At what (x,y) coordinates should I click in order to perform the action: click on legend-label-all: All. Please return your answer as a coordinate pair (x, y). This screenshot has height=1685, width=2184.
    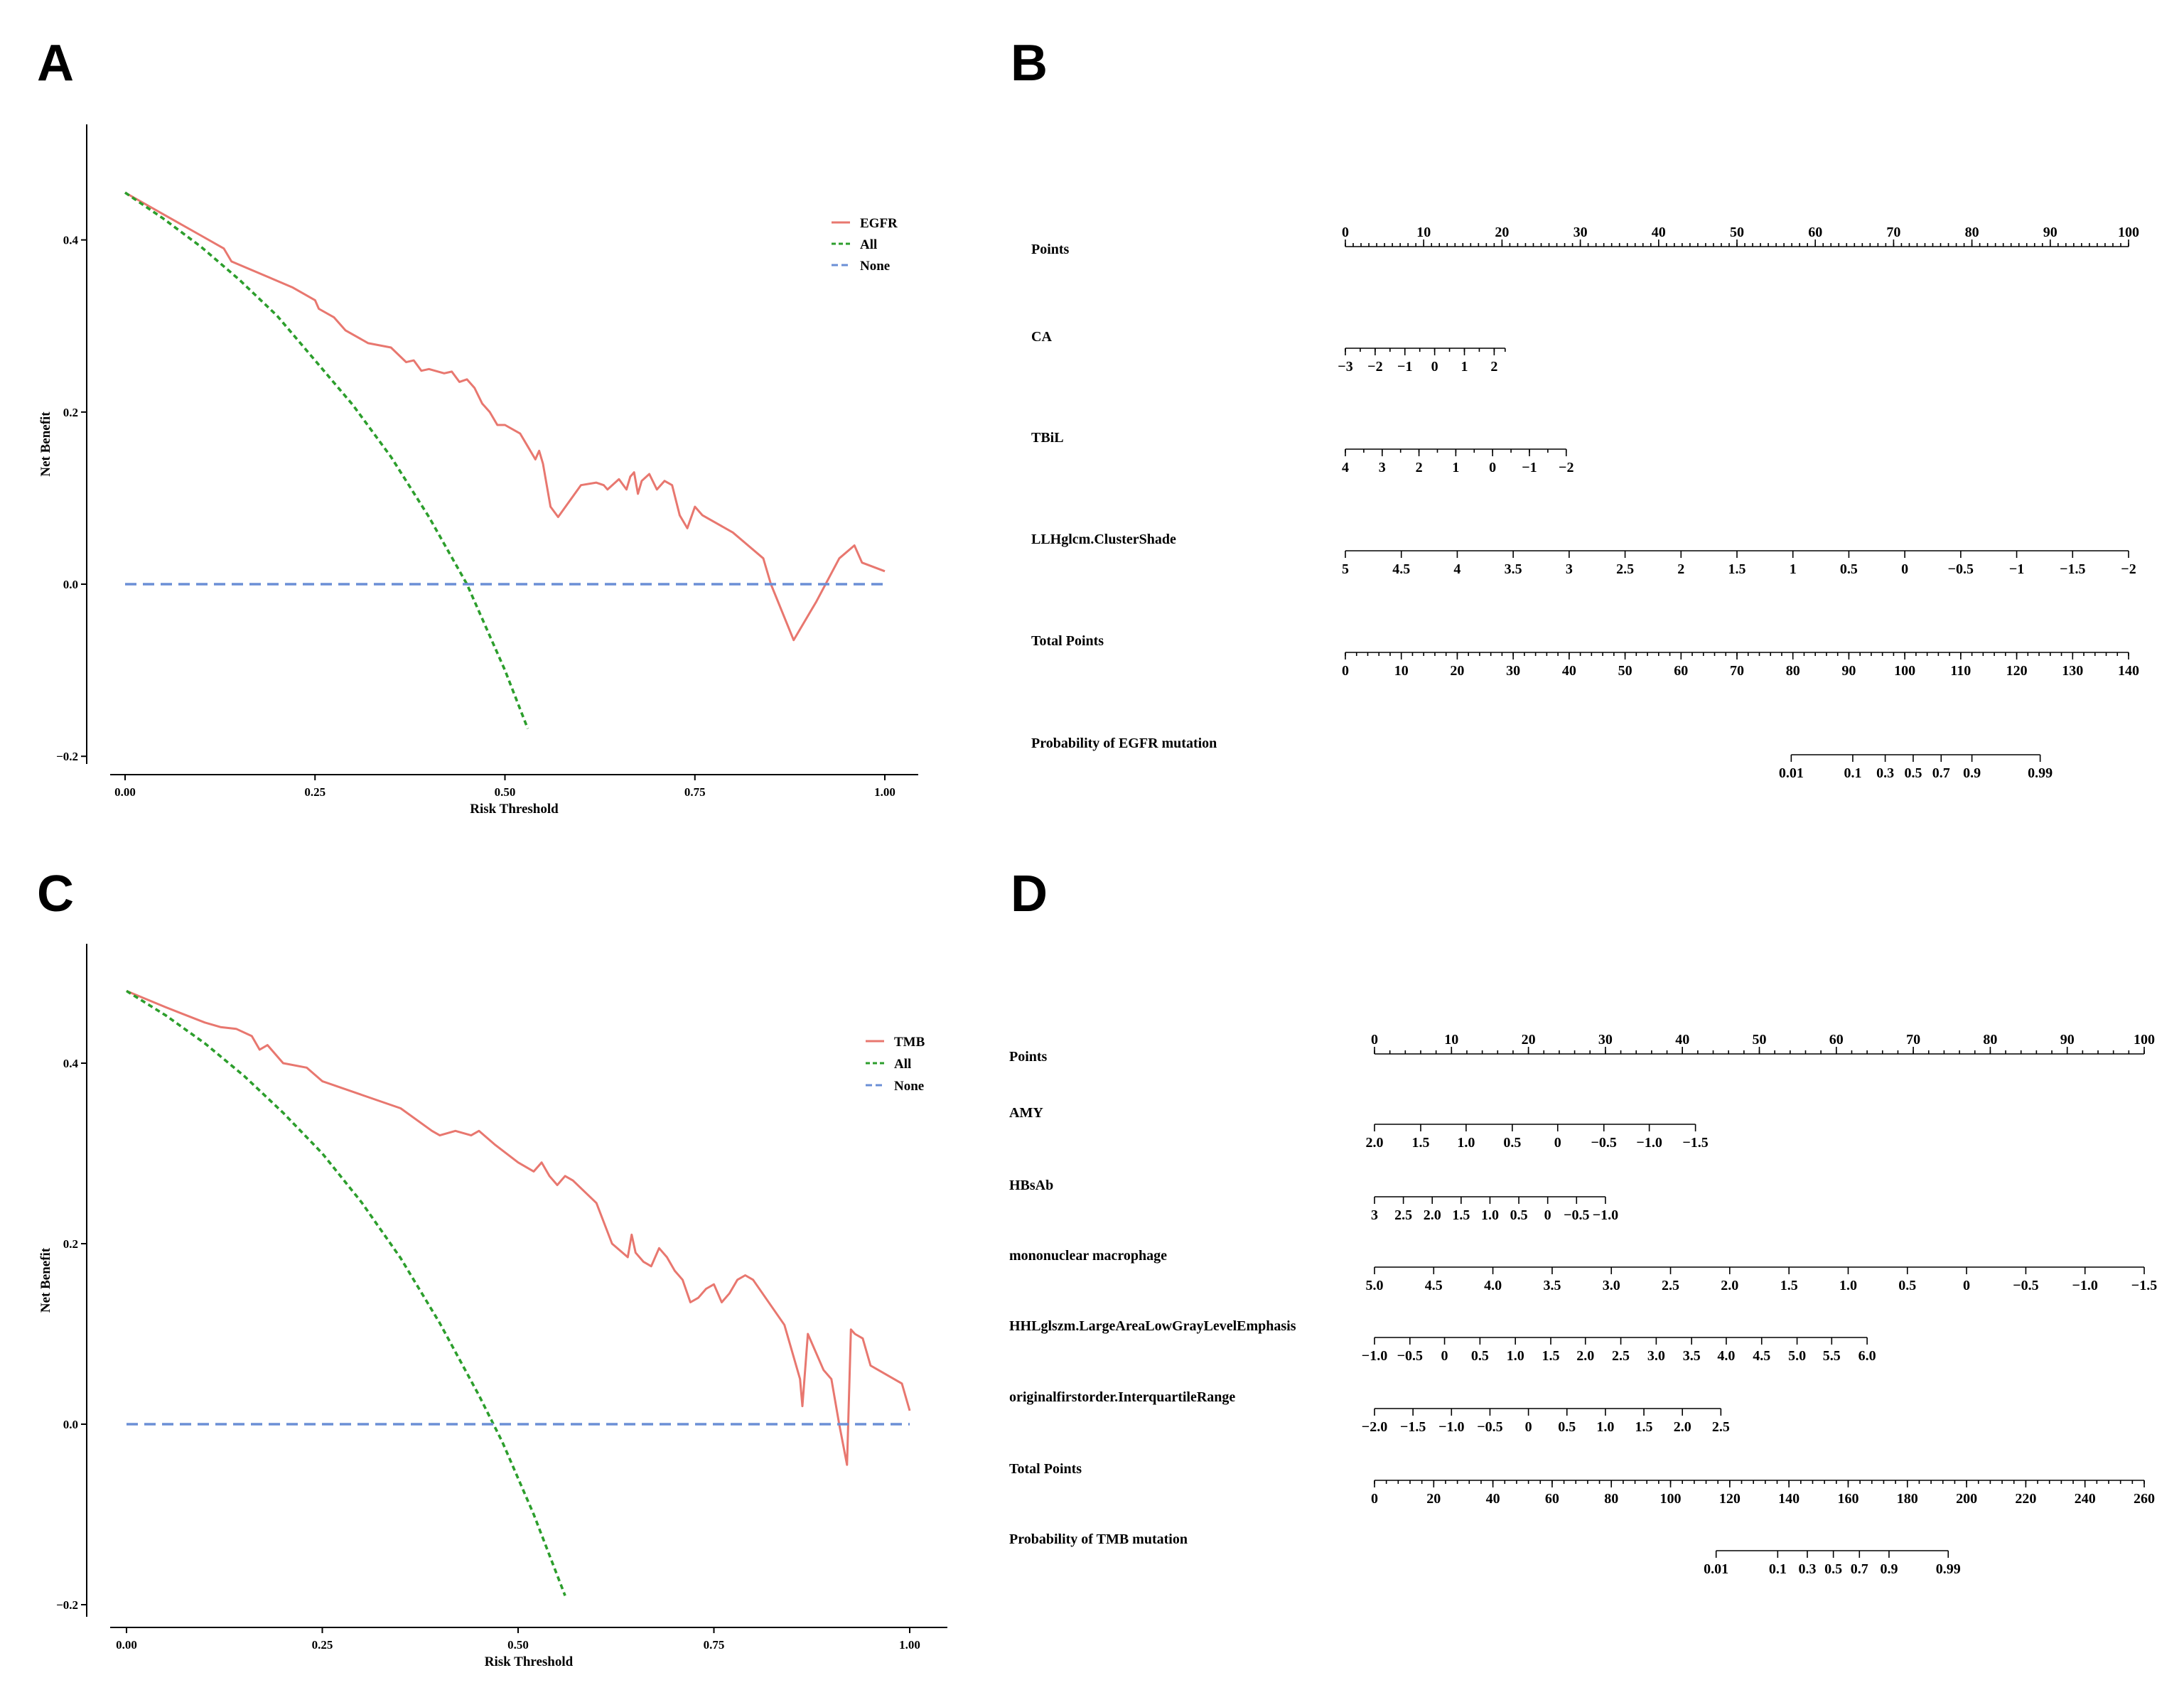
    Looking at the image, I should click on (903, 1064).